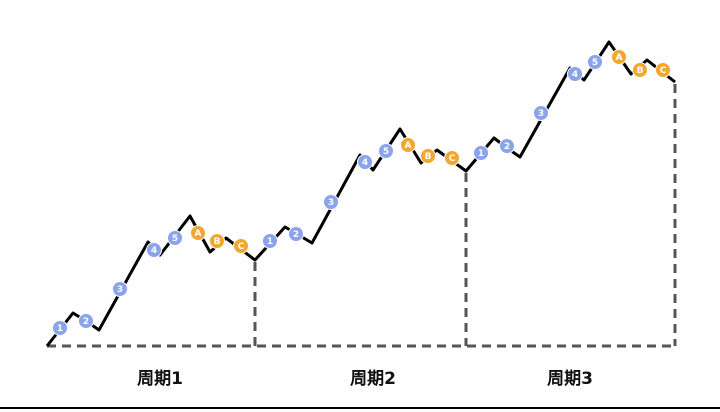 This screenshot has height=412, width=720. I want to click on cycle-label: 周期2, so click(373, 379).